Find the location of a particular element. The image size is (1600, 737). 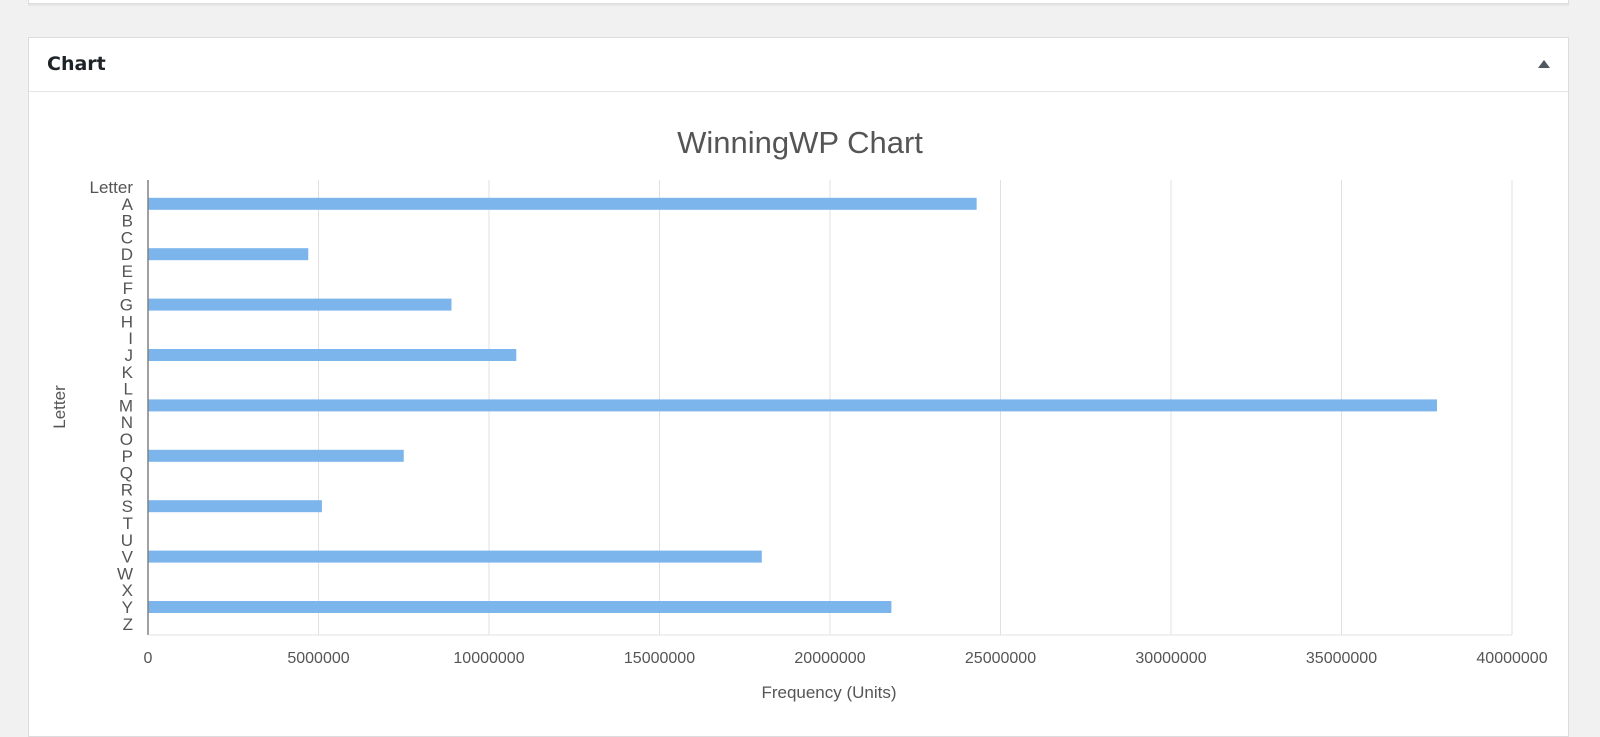

x-tick-label: 30000000 is located at coordinates (1170, 658).